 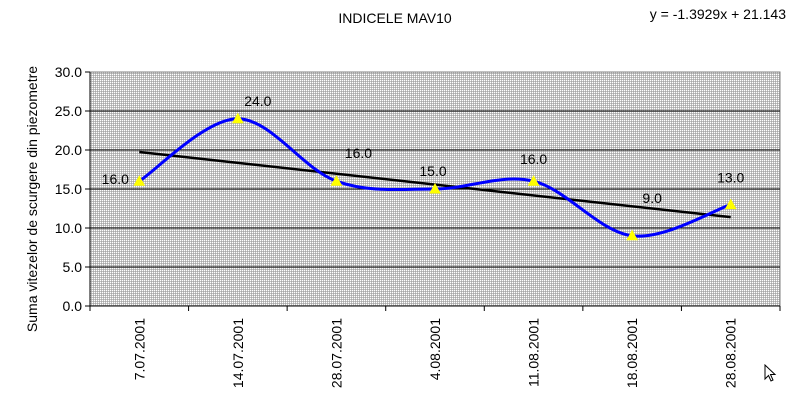 What do you see at coordinates (731, 353) in the screenshot?
I see `x-tick-label: 28.08.2001` at bounding box center [731, 353].